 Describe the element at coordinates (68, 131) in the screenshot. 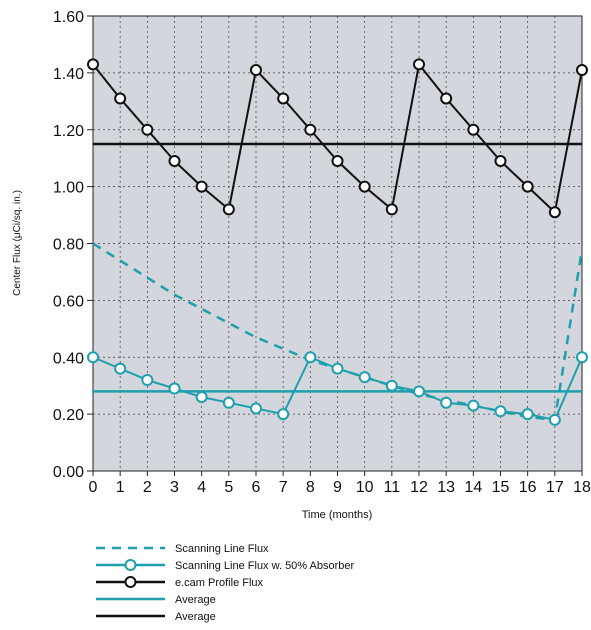

I see `y-tick-label: 1.20` at that location.